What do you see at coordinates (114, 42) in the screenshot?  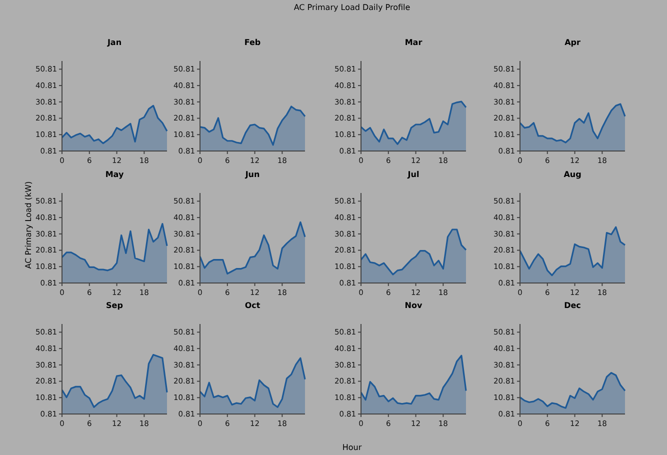 I see `chart-title: Jan` at bounding box center [114, 42].